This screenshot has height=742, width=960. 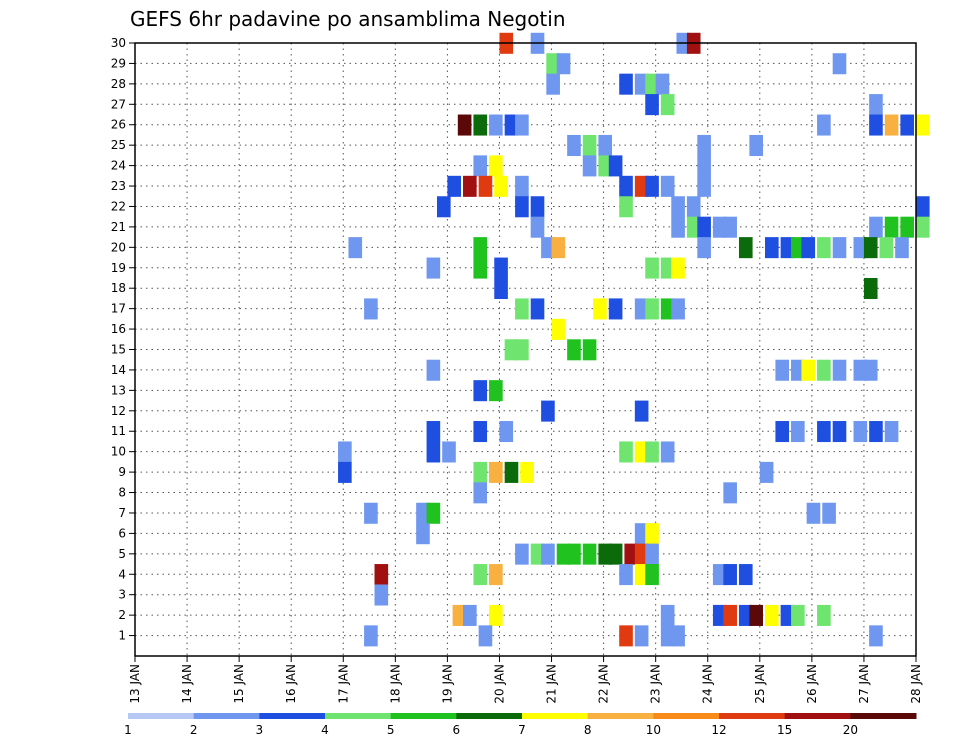 I want to click on colorbar: 1 2 3 4 5 6 7 8 10 12 15 20, so click(x=520, y=725).